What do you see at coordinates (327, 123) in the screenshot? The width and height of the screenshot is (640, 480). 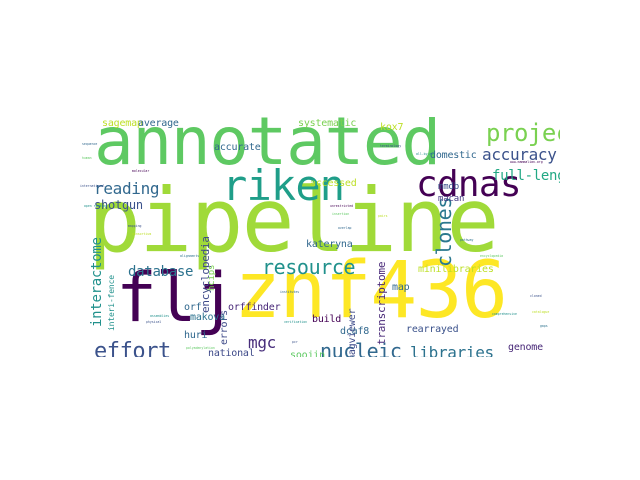 I see `word: systematic` at bounding box center [327, 123].